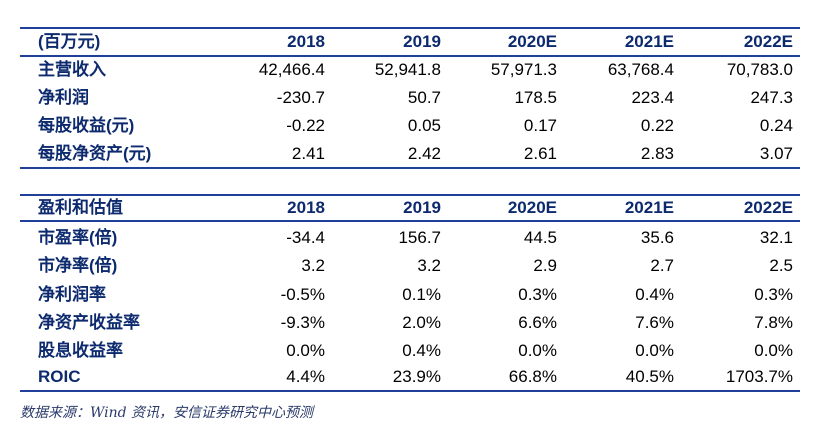  I want to click on table-cell: 32.1, so click(776, 237).